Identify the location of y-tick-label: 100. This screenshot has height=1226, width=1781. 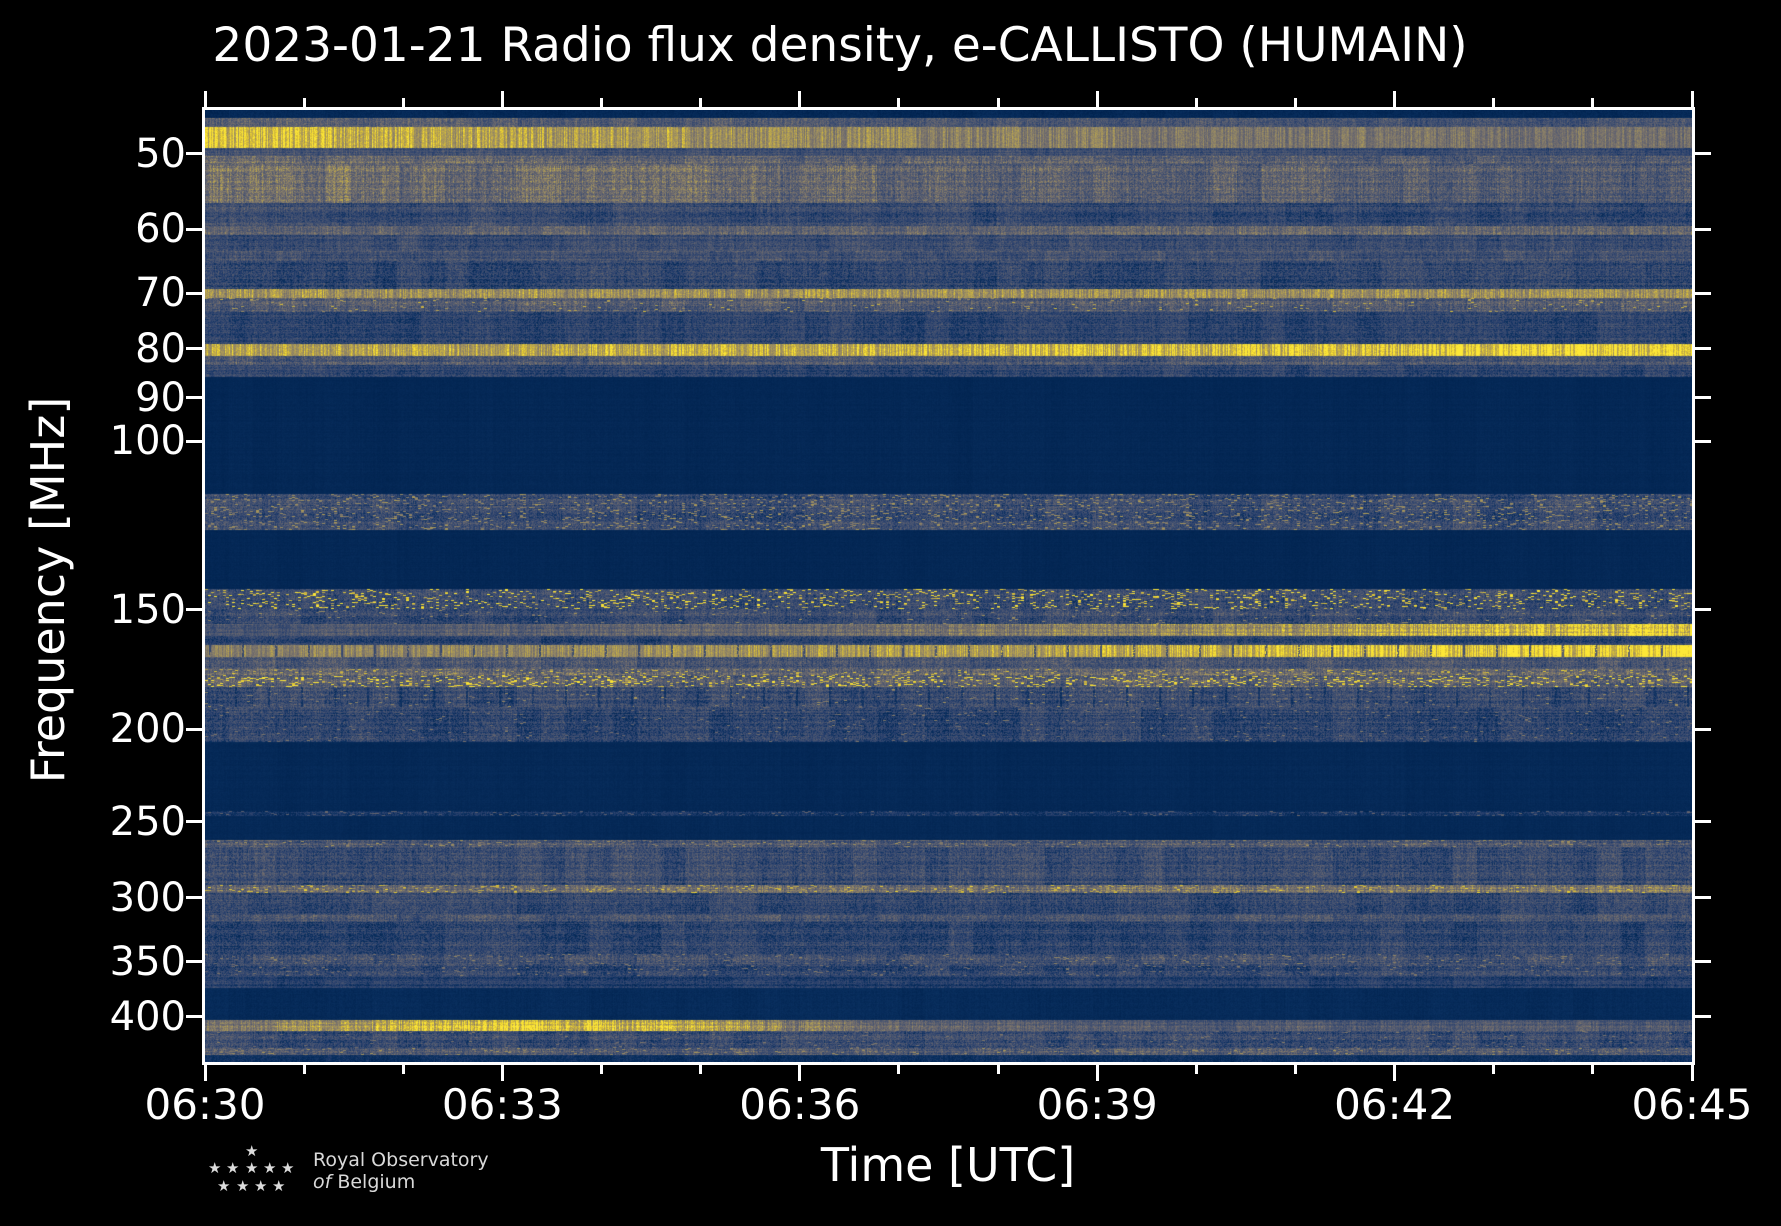
(147, 441).